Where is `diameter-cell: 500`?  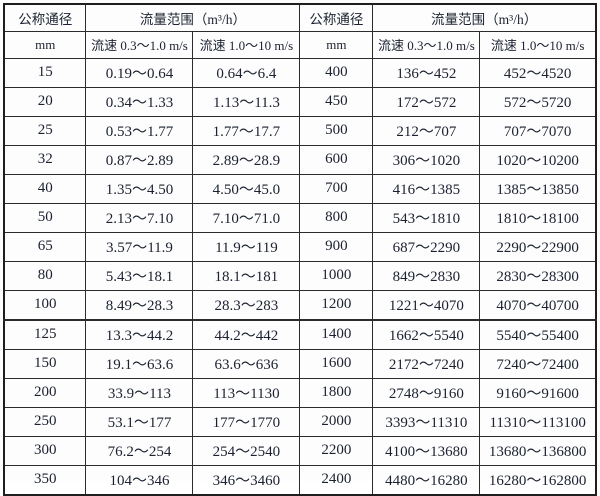
diameter-cell: 500 is located at coordinates (336, 130).